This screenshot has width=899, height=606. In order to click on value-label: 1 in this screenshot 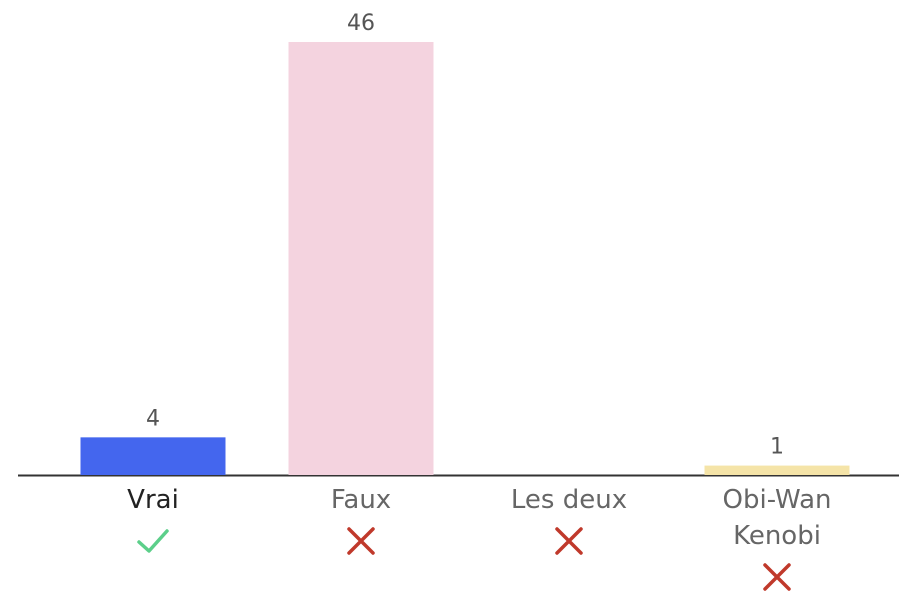, I will do `click(777, 447)`.